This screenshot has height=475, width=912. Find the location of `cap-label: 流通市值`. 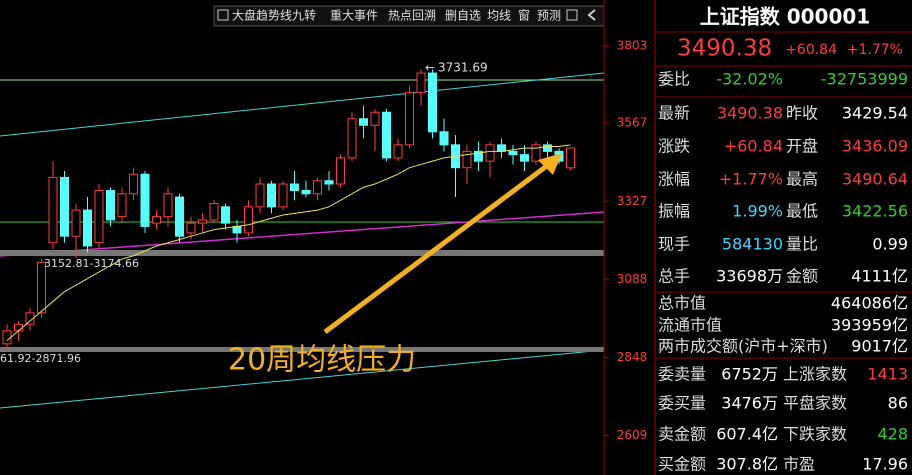

cap-label: 流通市值 is located at coordinates (690, 325).